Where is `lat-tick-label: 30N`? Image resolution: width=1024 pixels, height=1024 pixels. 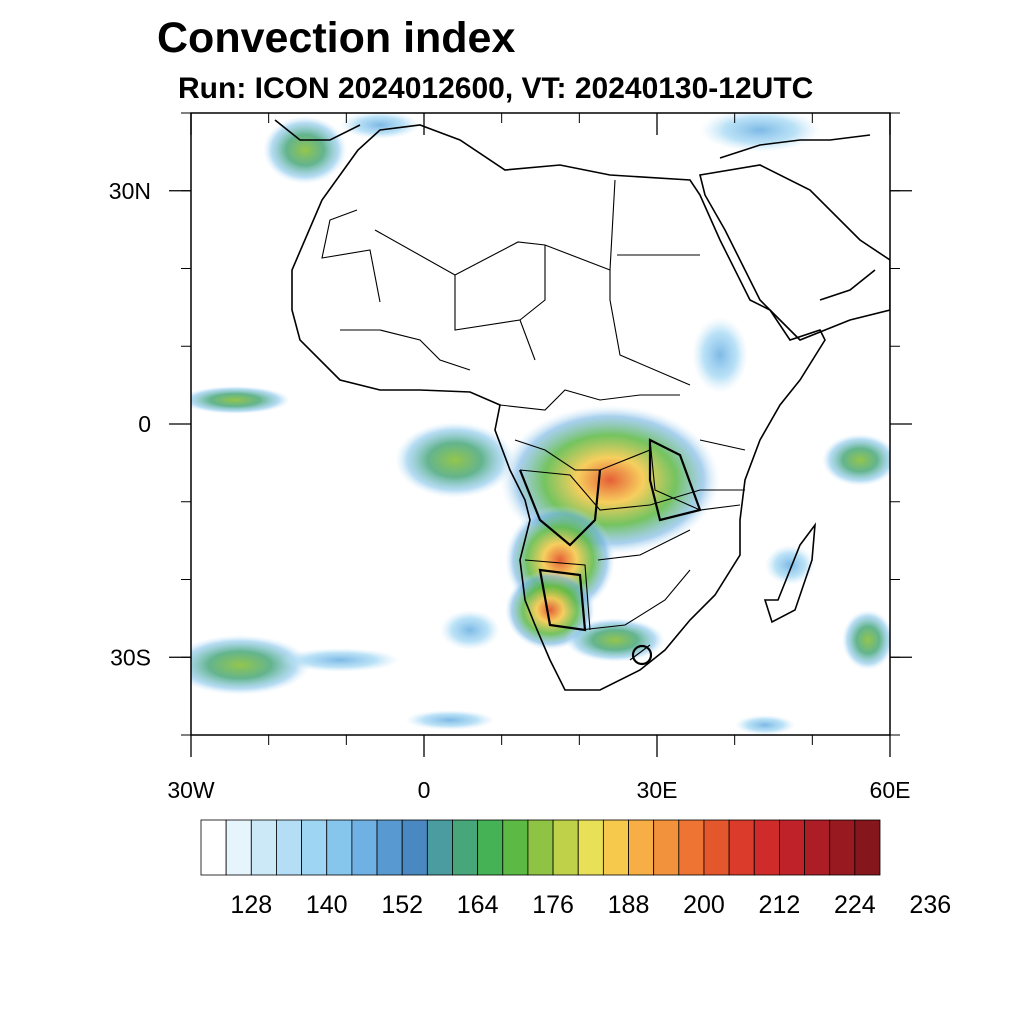
lat-tick-label: 30N is located at coordinates (130, 191).